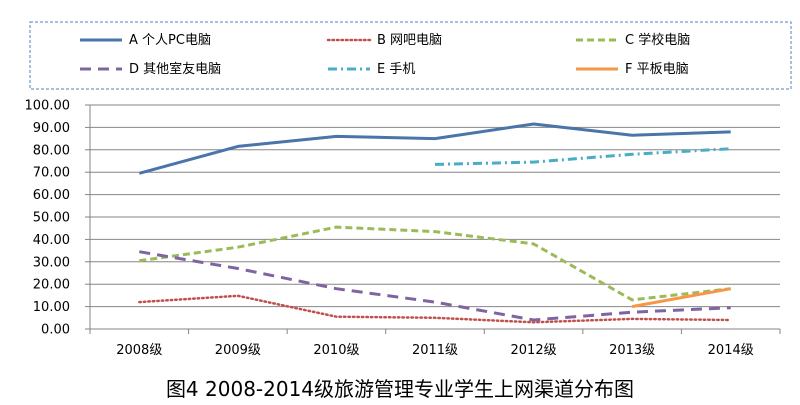  What do you see at coordinates (51, 128) in the screenshot?
I see `y-tick-label: 90.00` at bounding box center [51, 128].